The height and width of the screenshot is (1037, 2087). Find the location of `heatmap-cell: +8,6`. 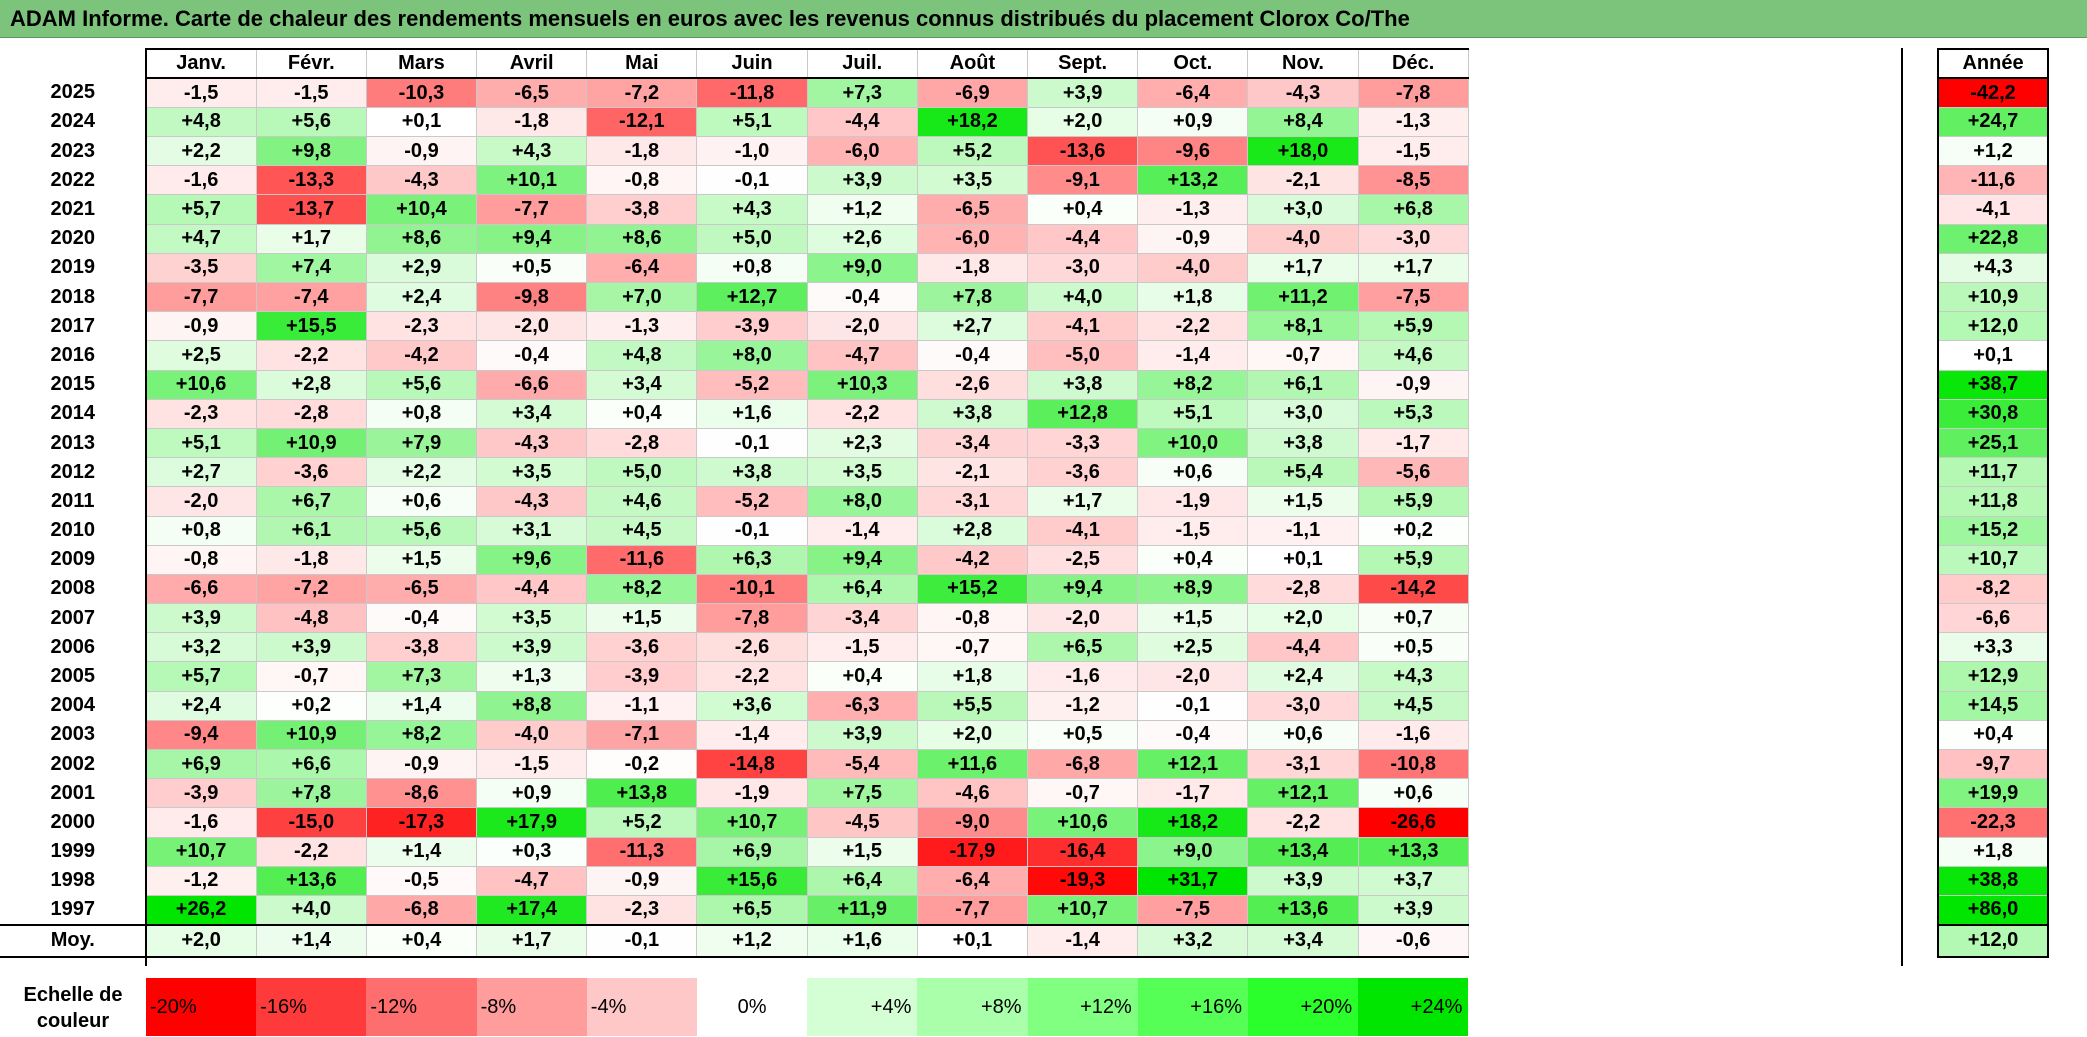

heatmap-cell: +8,6 is located at coordinates (642, 238).